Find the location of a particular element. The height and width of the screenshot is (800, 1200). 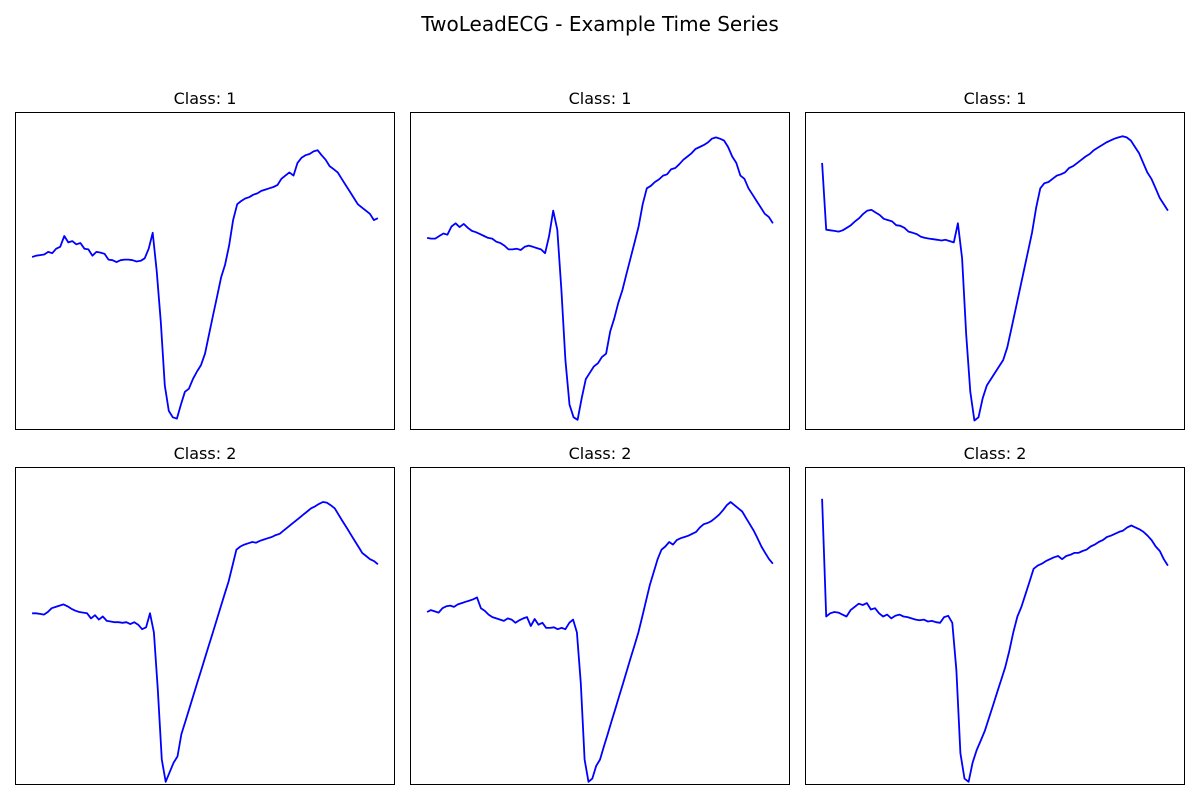

subplot-5: Class: 2 is located at coordinates (600, 613).